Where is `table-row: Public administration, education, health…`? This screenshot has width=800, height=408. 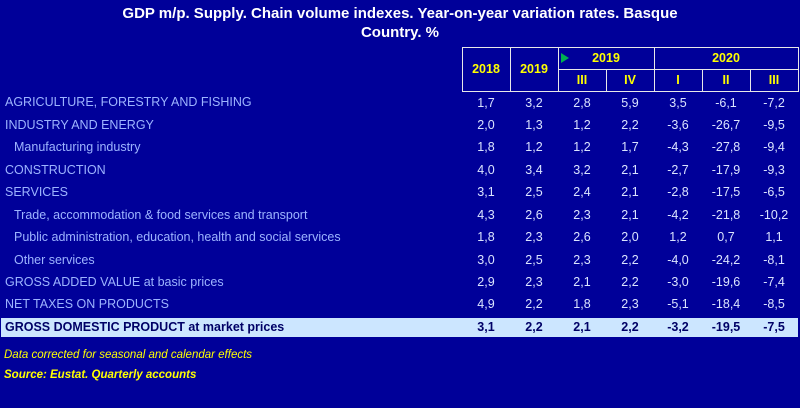
table-row: Public administration, education, health… is located at coordinates (399, 237).